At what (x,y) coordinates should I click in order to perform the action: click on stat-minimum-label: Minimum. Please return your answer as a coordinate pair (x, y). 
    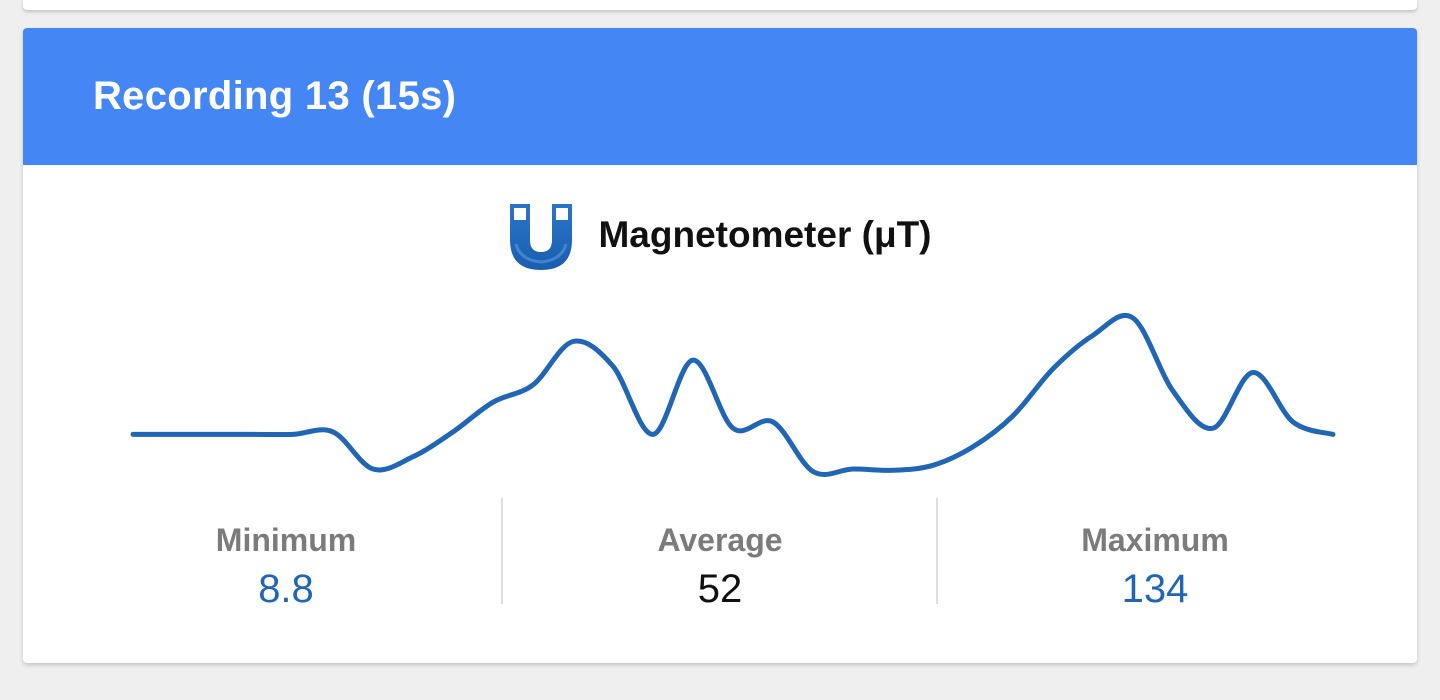
    Looking at the image, I should click on (286, 540).